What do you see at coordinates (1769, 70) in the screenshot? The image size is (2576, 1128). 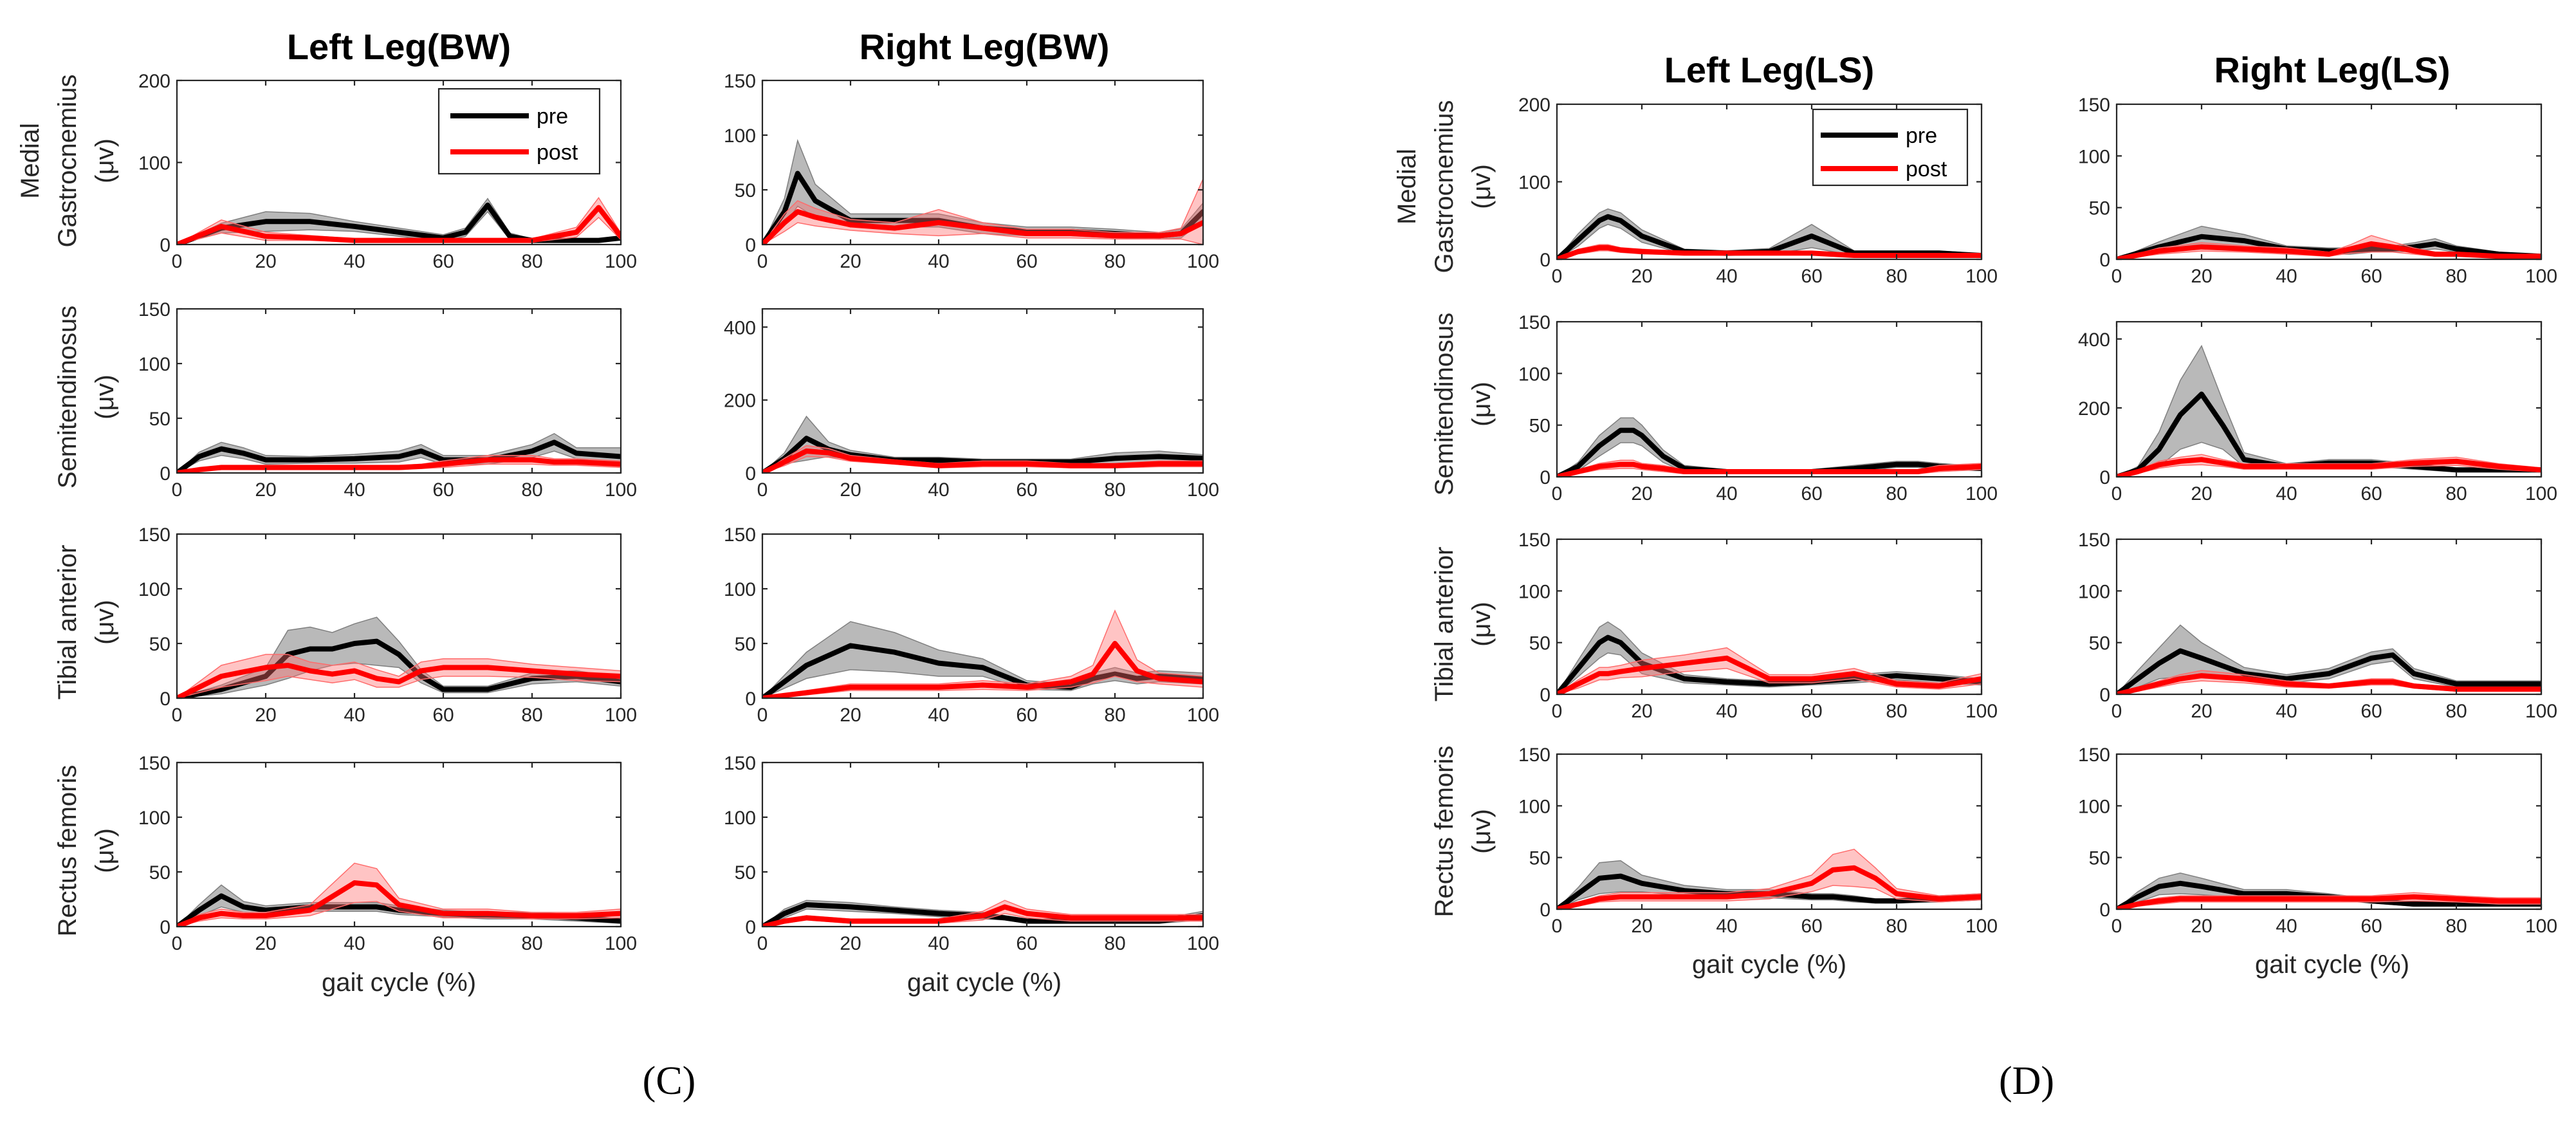 I see `col-title-d-left: Left Leg(LS)` at bounding box center [1769, 70].